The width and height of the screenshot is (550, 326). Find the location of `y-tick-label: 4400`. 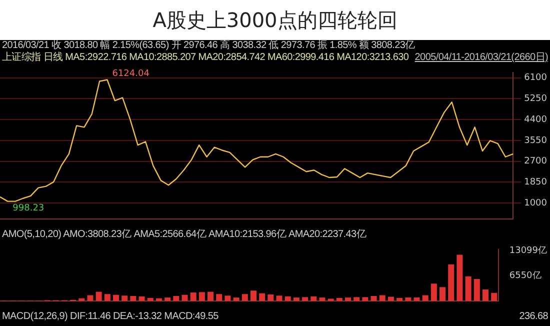

y-tick-label: 4400 is located at coordinates (536, 119).